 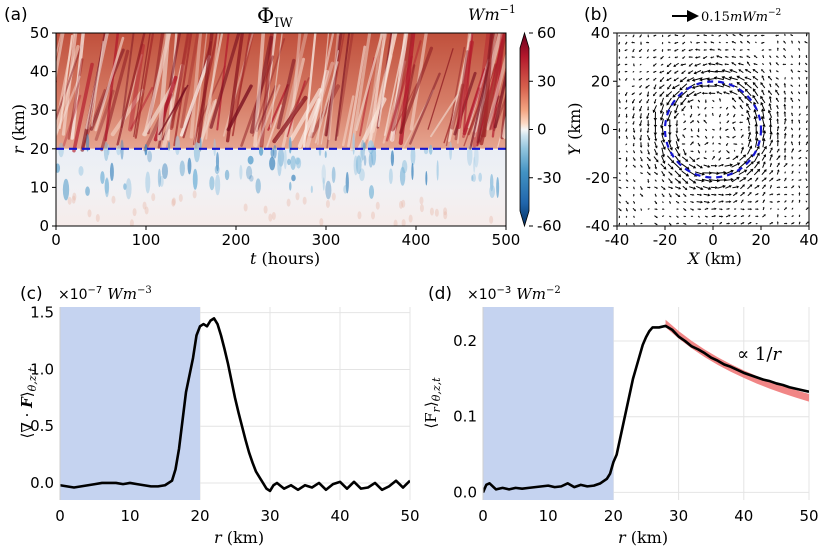 What do you see at coordinates (713, 240) in the screenshot?
I see `x-tick-label: 0` at bounding box center [713, 240].